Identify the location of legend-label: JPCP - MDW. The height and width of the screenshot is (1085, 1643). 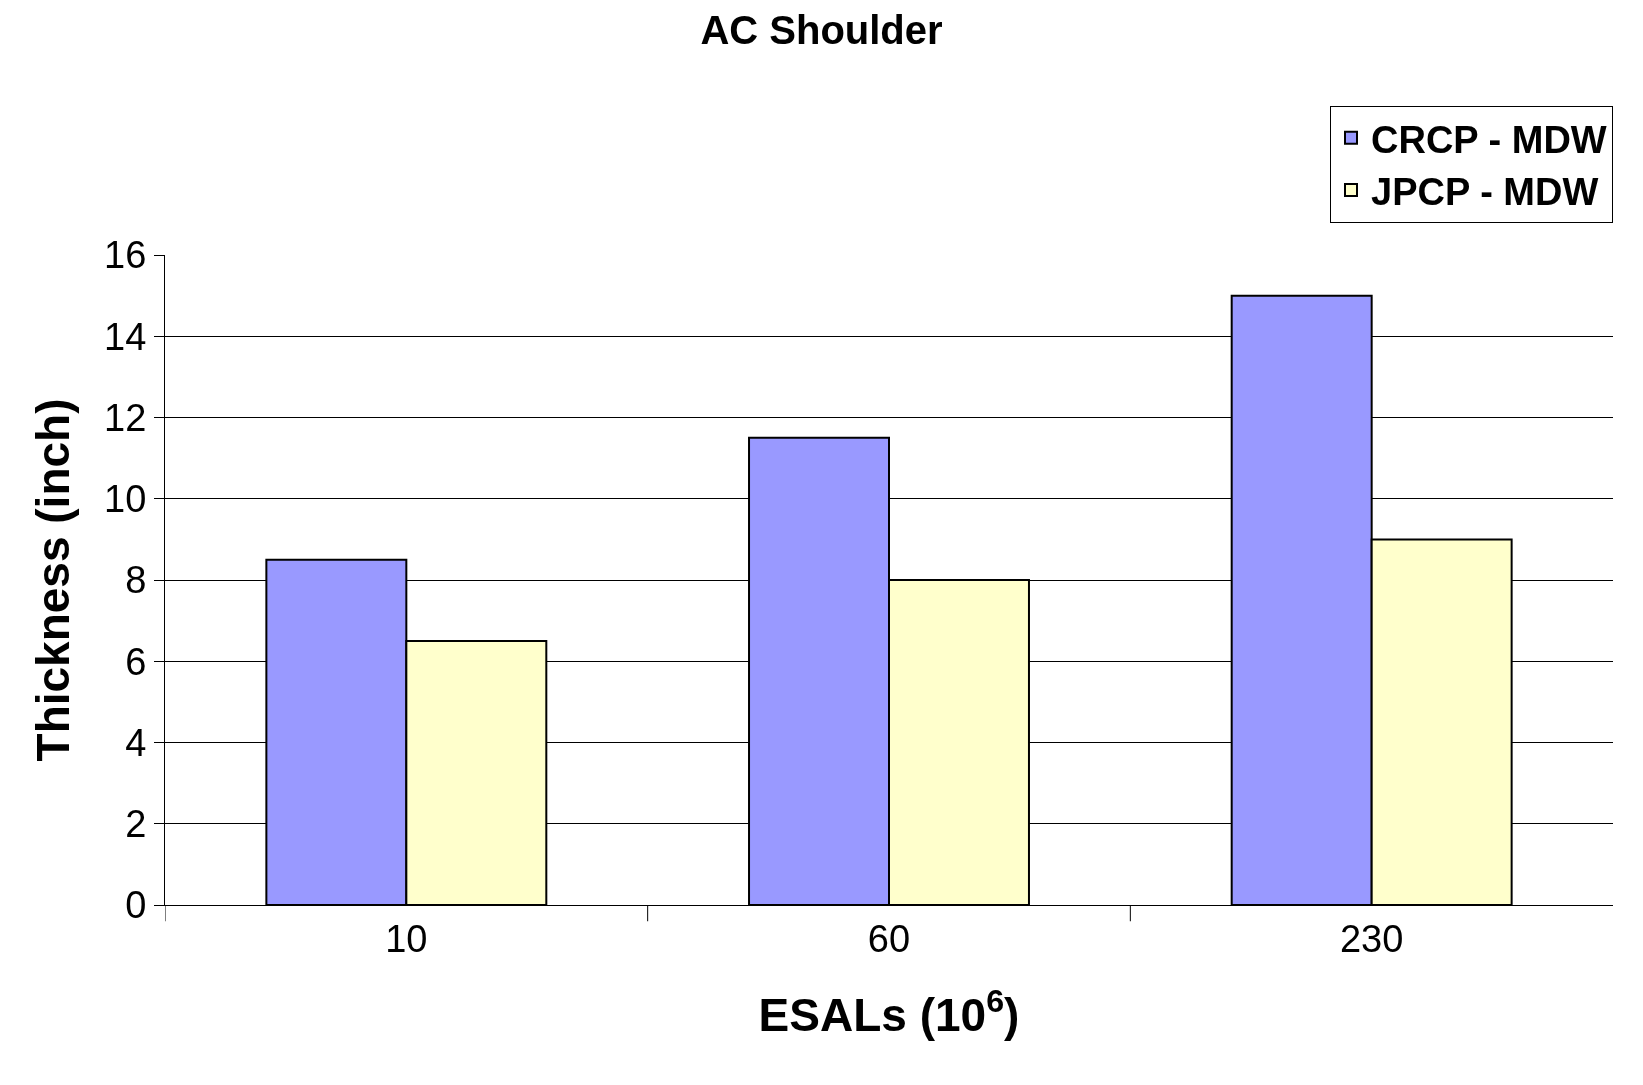
(1485, 191).